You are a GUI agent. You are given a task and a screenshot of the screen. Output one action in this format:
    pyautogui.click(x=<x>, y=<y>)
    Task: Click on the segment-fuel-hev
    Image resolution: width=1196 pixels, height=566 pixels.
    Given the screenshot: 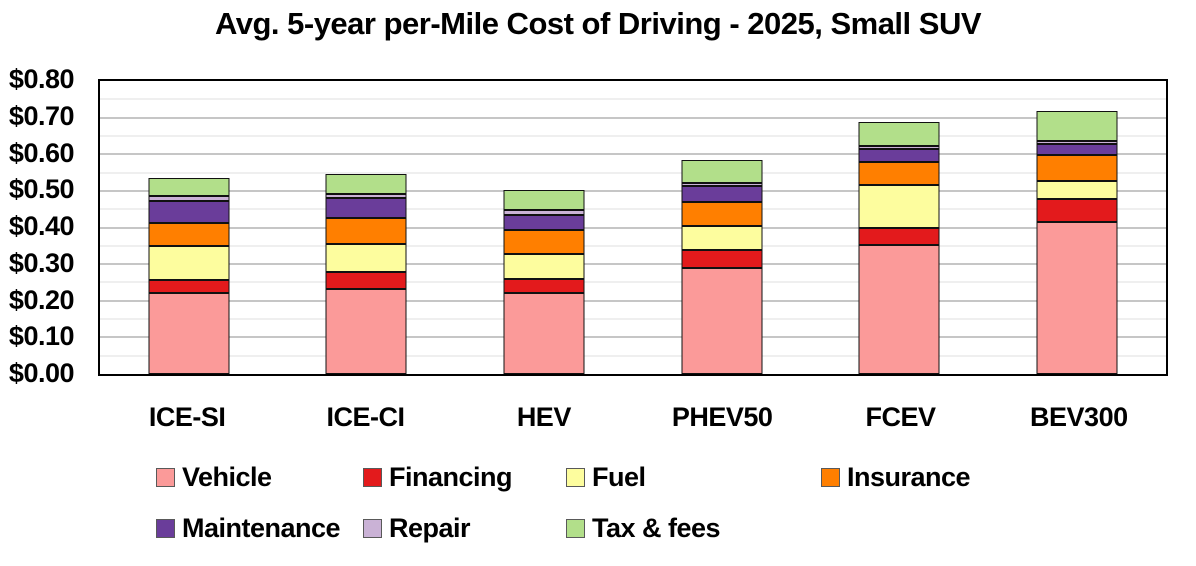 What is the action you would take?
    pyautogui.click(x=544, y=266)
    